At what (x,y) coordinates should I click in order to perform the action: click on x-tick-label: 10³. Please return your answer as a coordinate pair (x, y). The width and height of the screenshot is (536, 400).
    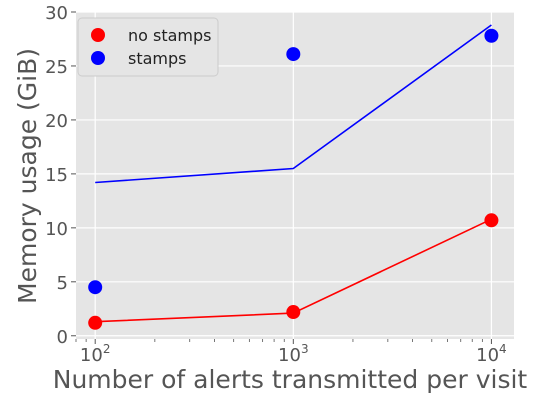
    Looking at the image, I should click on (293, 354).